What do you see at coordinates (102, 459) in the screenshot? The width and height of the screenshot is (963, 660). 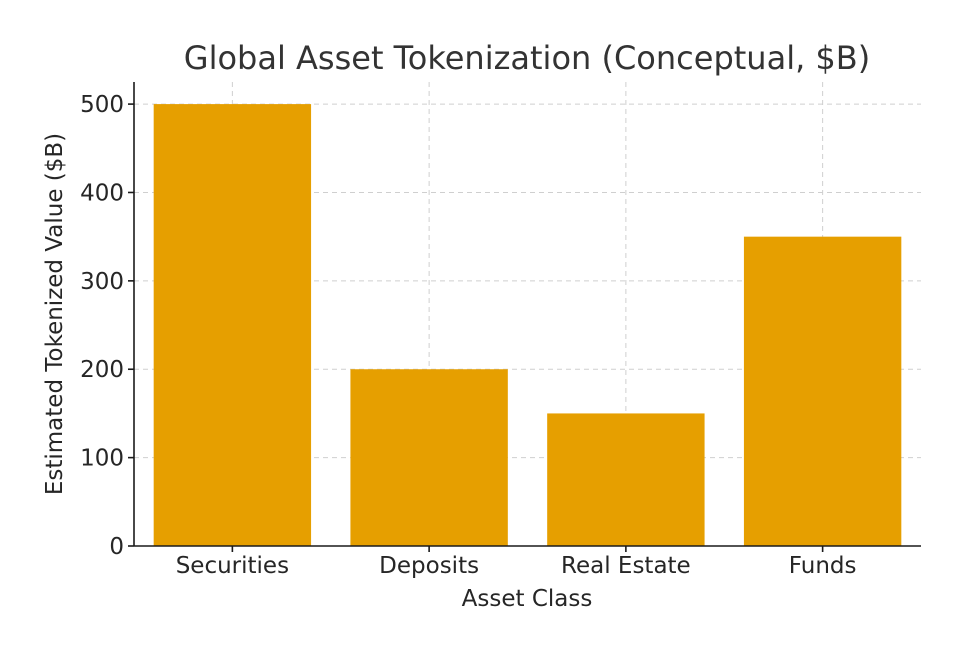 I see `y-tick-label: 100` at bounding box center [102, 459].